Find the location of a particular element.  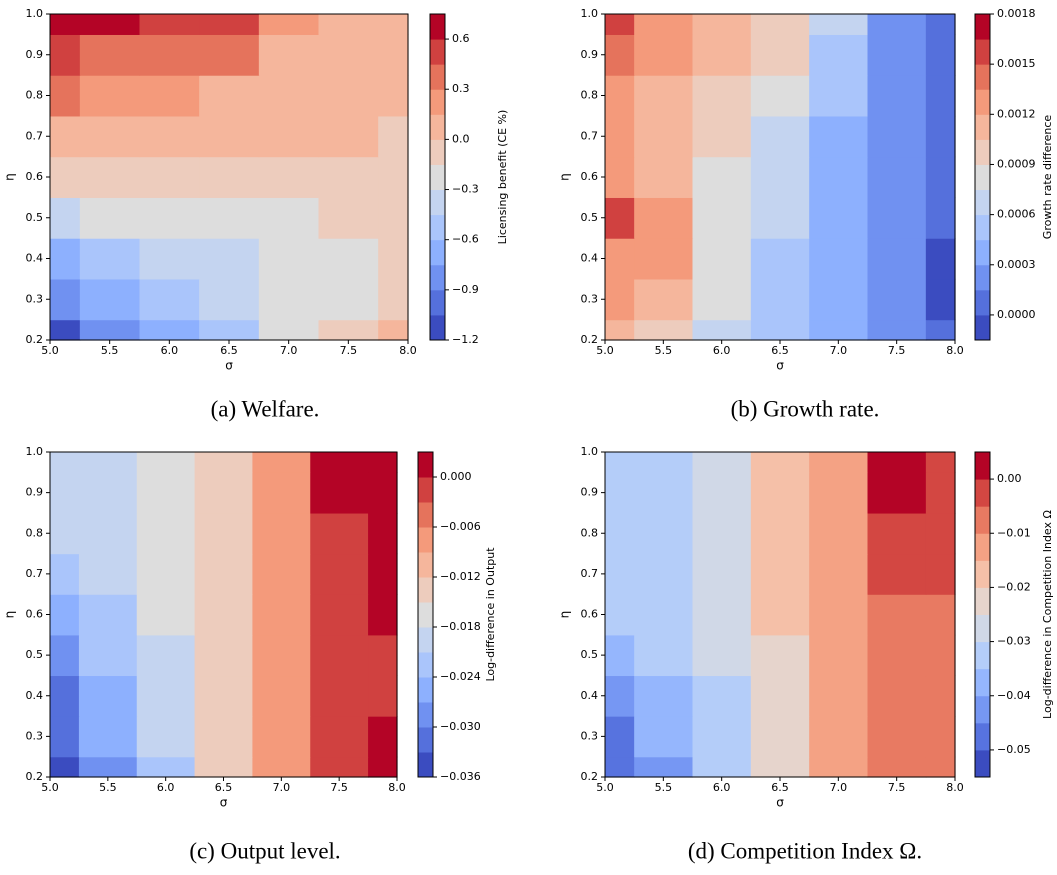

y-tick-label: 0.2 is located at coordinates (590, 776).